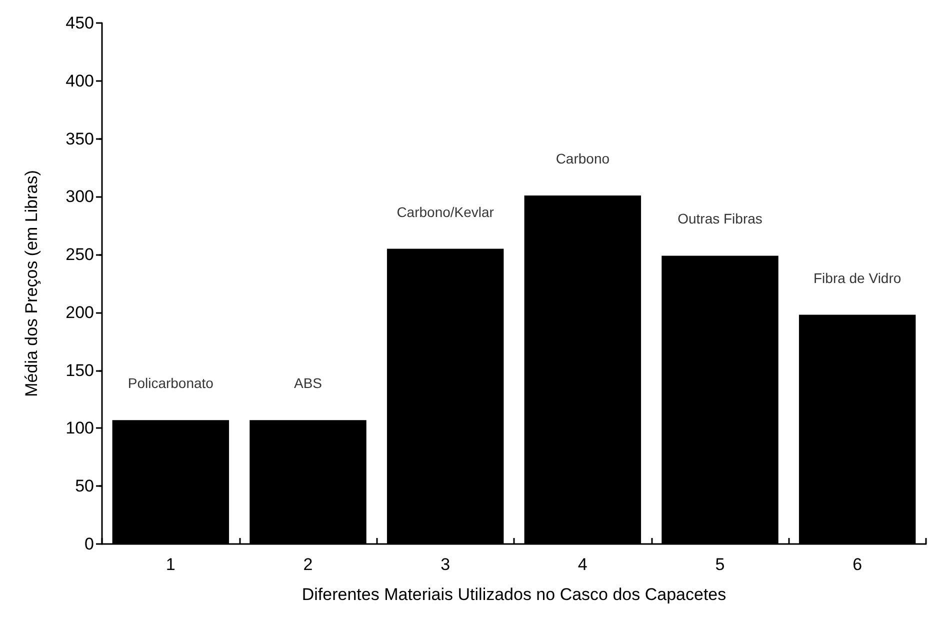 The width and height of the screenshot is (930, 618). What do you see at coordinates (857, 564) in the screenshot?
I see `x-tick-label: 6` at bounding box center [857, 564].